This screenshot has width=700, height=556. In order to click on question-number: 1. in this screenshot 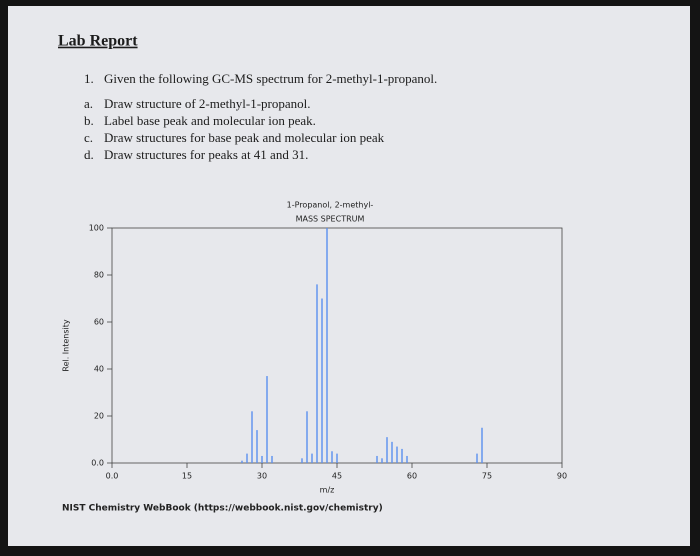, I will do `click(89, 78)`.